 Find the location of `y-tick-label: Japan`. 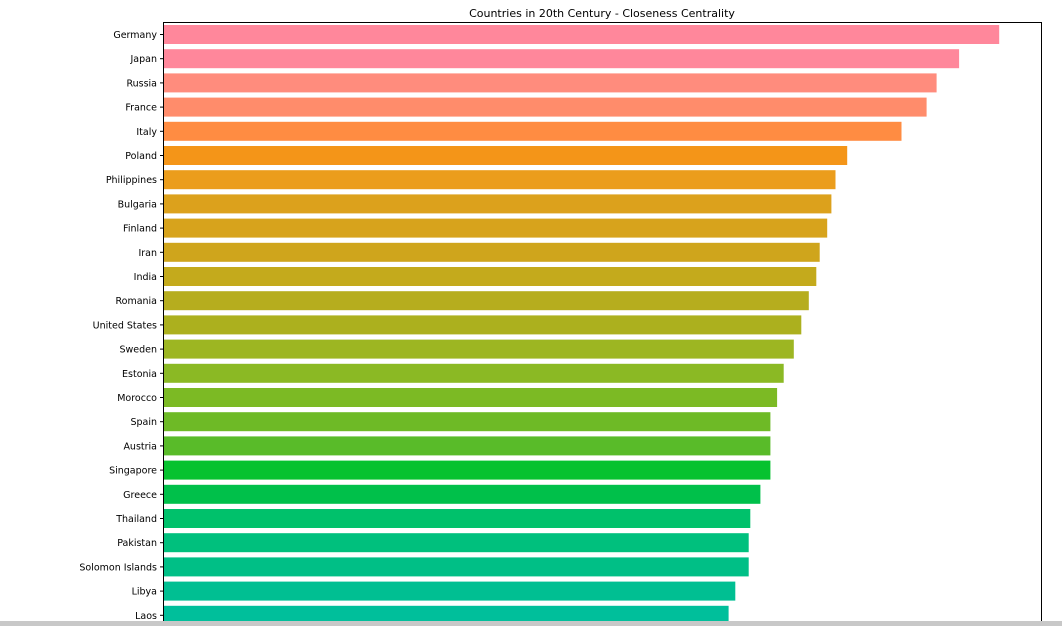

y-tick-label: Japan is located at coordinates (144, 59).